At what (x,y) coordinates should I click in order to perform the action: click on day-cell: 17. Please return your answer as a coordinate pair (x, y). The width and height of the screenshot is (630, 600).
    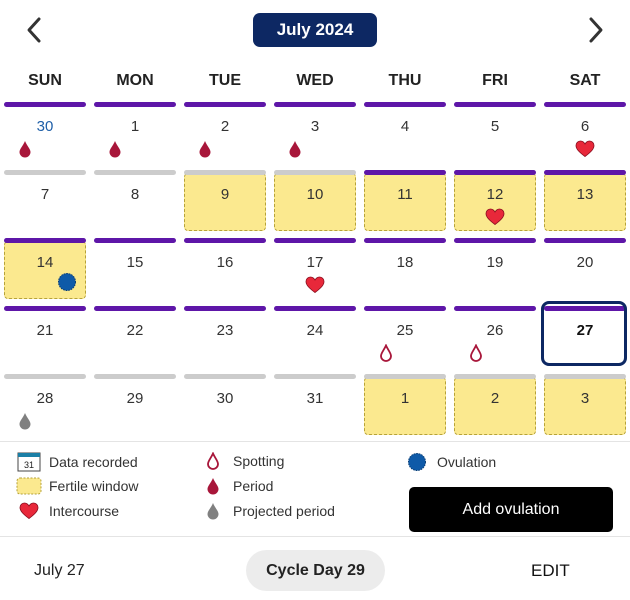
    Looking at the image, I should click on (315, 269).